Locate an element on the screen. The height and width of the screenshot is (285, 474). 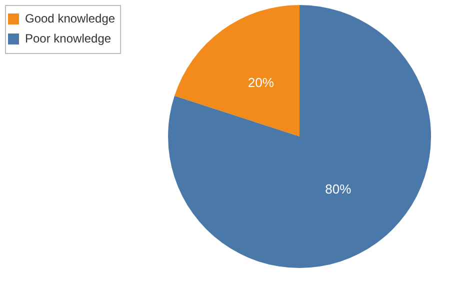
data-label: 20% is located at coordinates (261, 82).